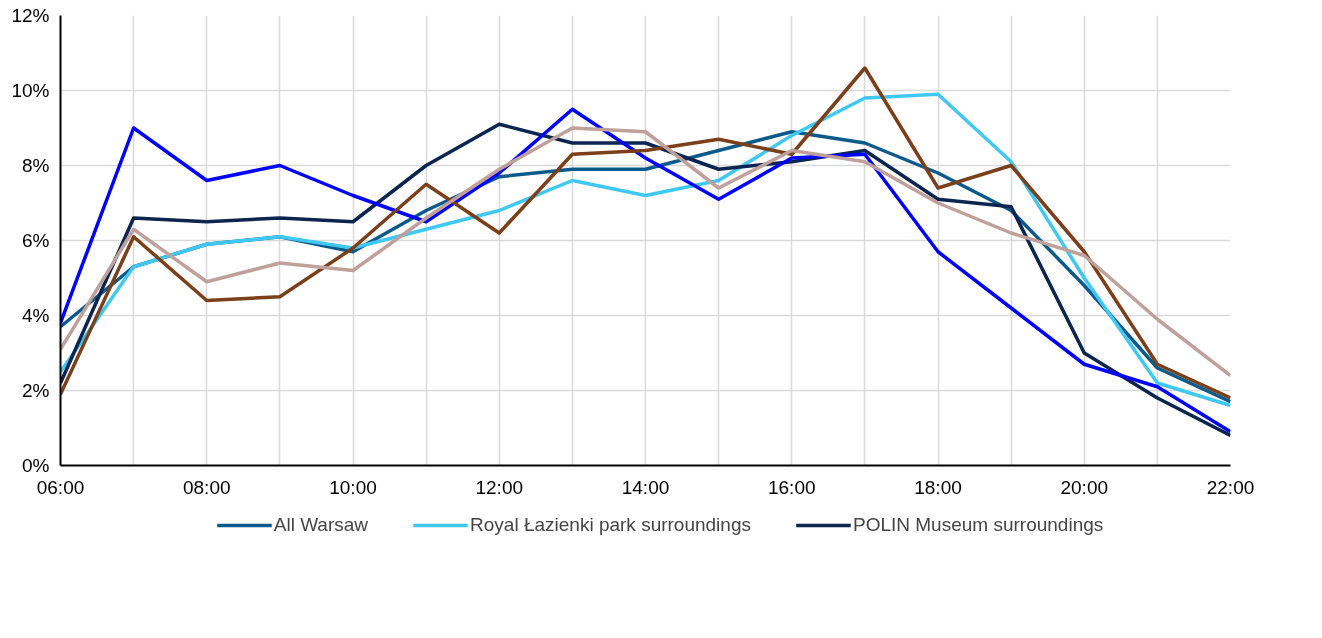 Image resolution: width=1322 pixels, height=638 pixels. I want to click on x-tick-label: 18:00, so click(938, 487).